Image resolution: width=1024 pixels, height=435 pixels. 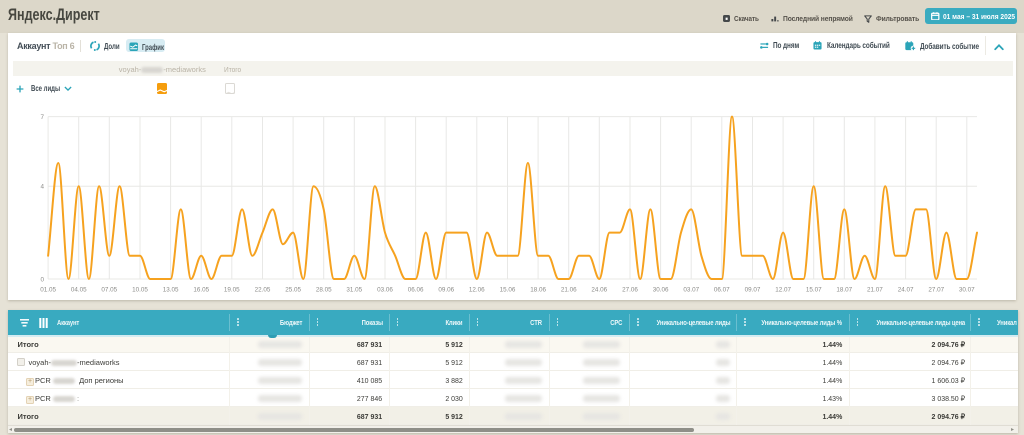 What do you see at coordinates (508, 290) in the screenshot?
I see `svg-text: 15.06` at bounding box center [508, 290].